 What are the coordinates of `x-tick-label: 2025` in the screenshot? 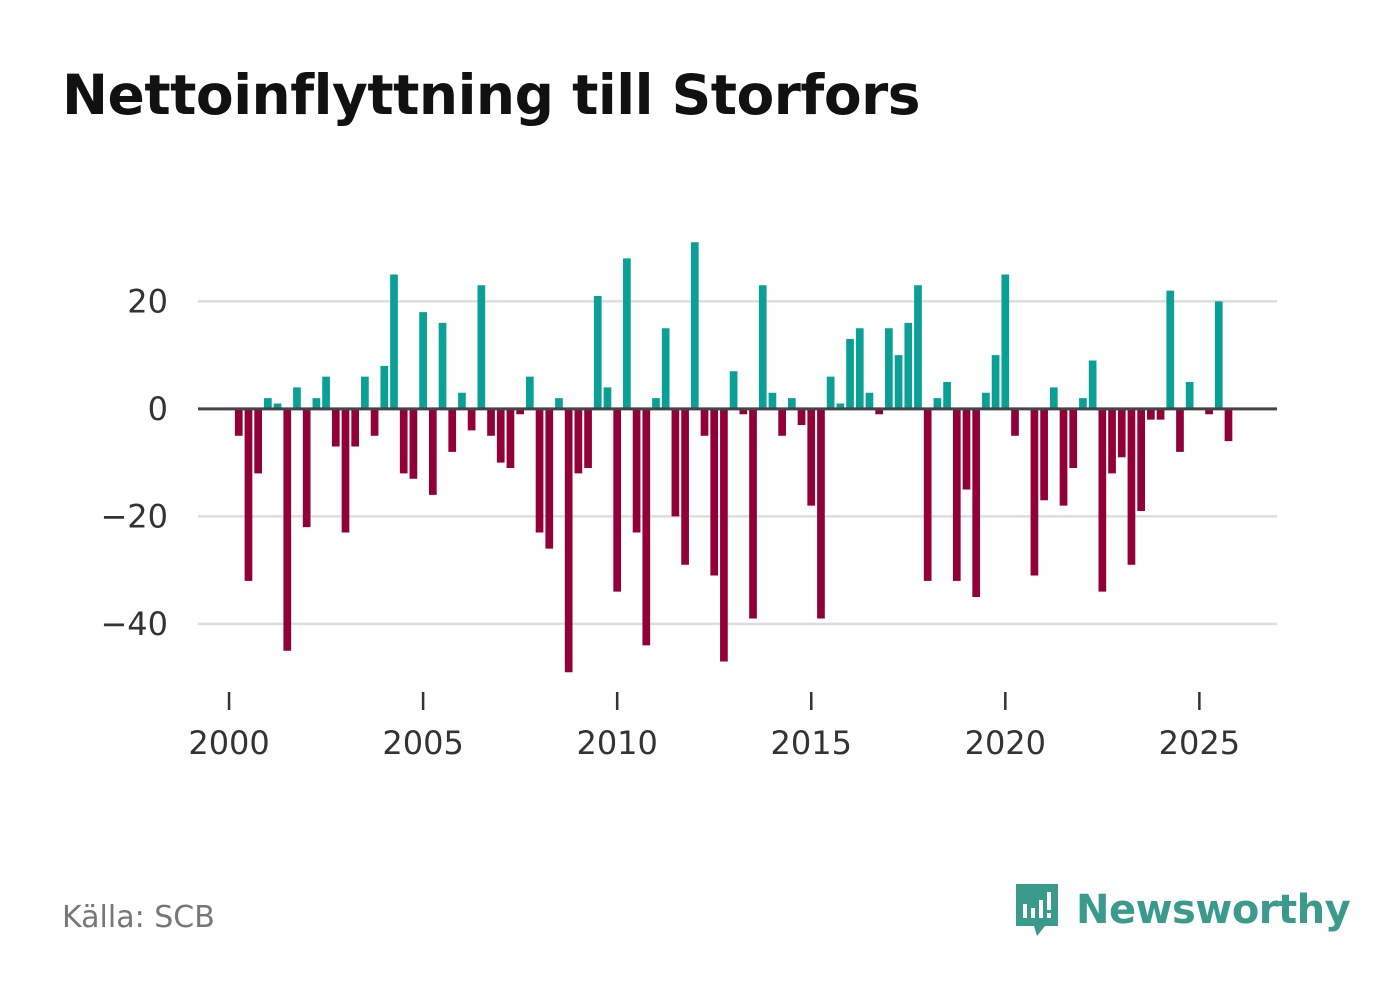 It's located at (1199, 743).